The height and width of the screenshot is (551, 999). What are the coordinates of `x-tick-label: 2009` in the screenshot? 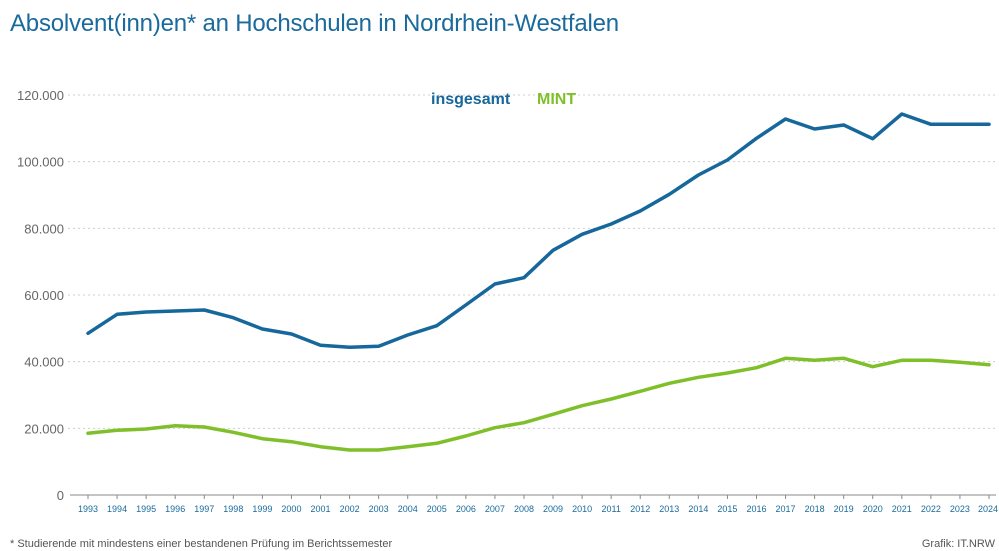 It's located at (553, 509).